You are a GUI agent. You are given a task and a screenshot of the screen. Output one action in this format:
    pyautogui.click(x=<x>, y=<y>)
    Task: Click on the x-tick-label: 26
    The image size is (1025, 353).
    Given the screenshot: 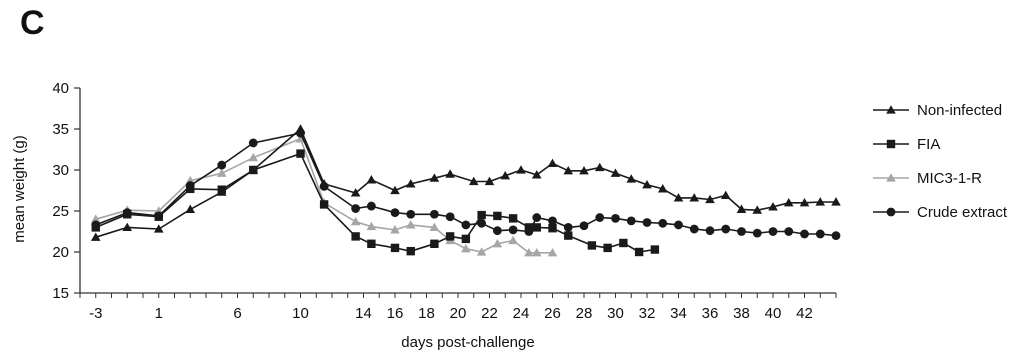 What is the action you would take?
    pyautogui.click(x=552, y=313)
    